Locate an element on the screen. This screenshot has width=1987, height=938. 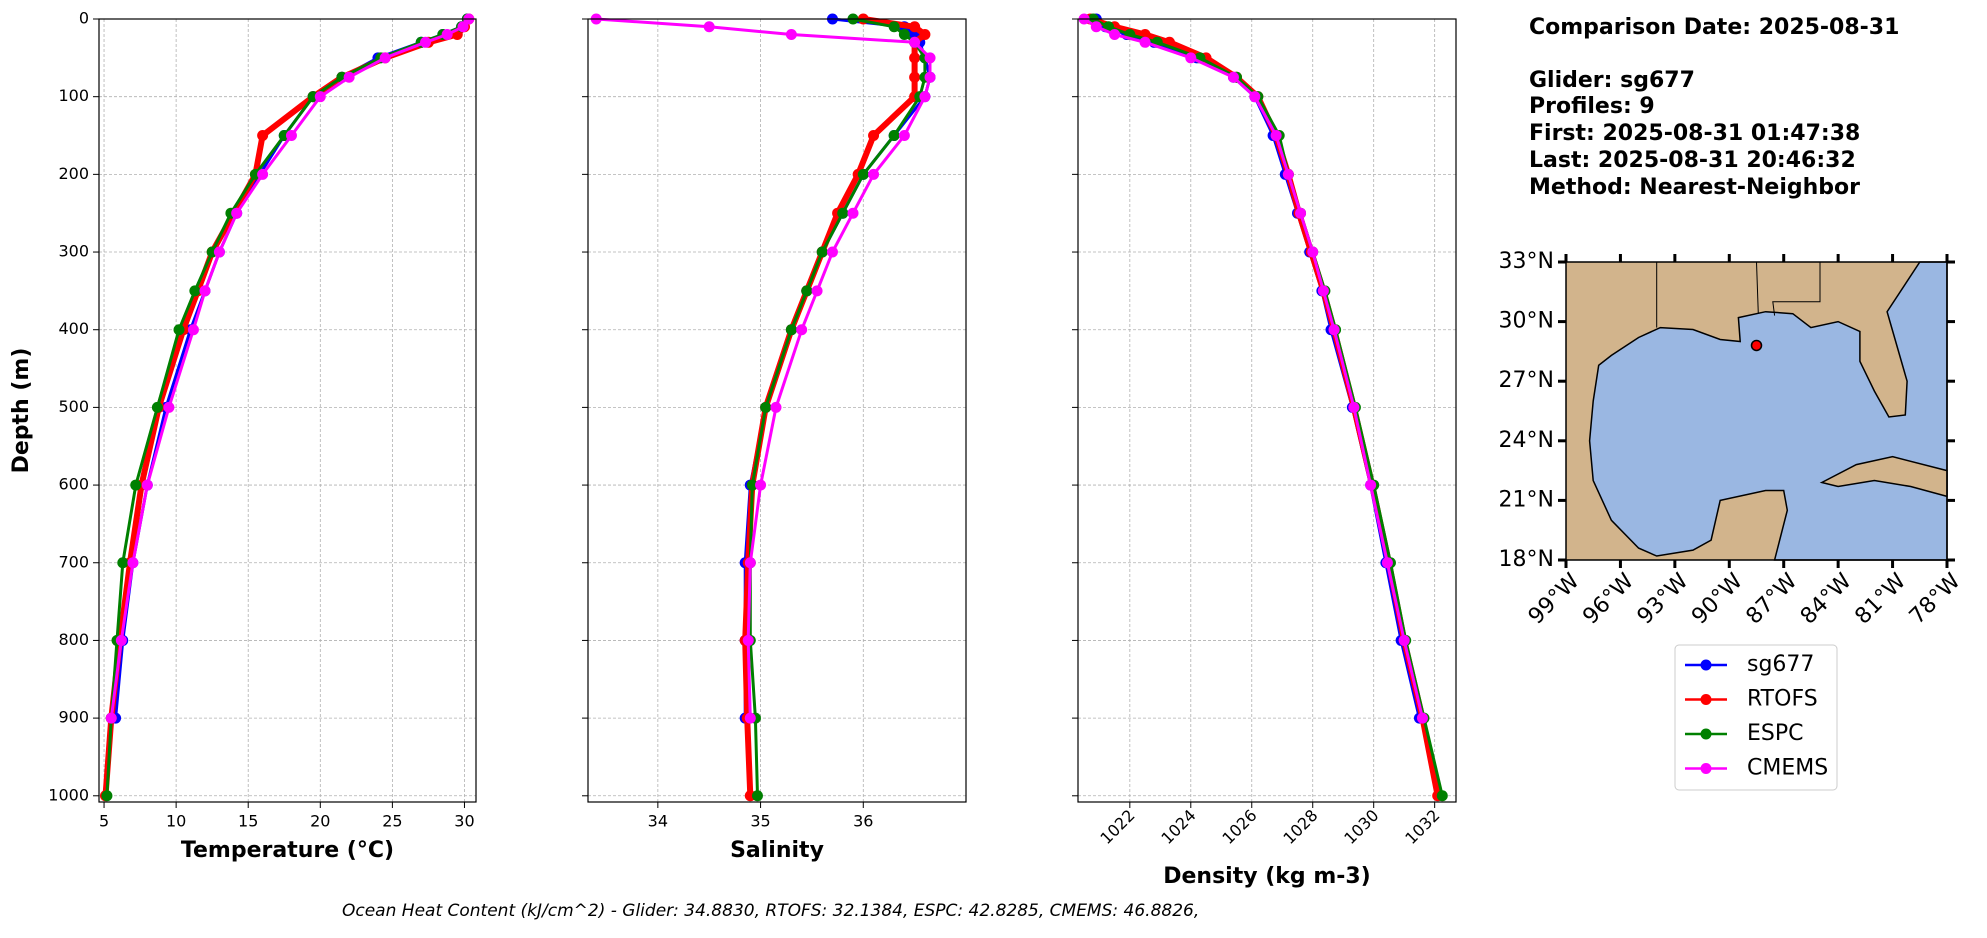
y-tick-label: 900 is located at coordinates (73, 717).